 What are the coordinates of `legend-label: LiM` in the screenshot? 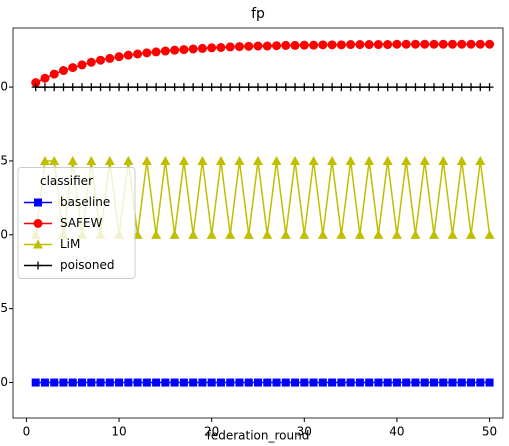 It's located at (70, 244).